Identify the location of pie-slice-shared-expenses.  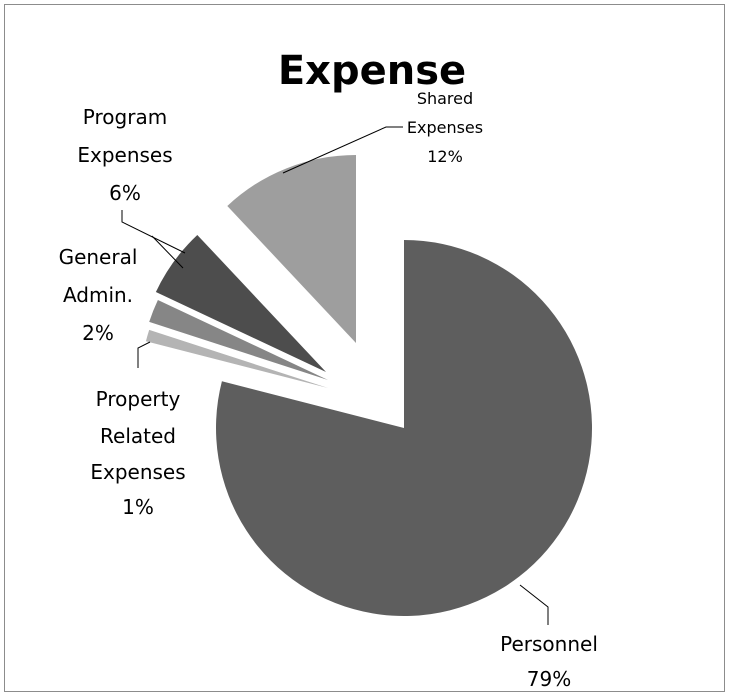
(291, 249).